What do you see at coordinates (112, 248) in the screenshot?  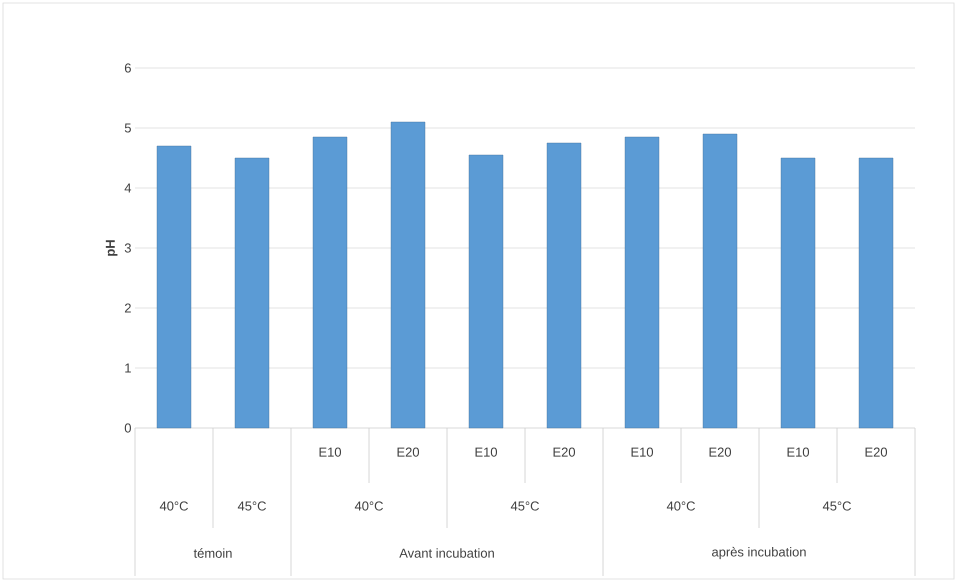 I see `y-axis-title: pH` at bounding box center [112, 248].